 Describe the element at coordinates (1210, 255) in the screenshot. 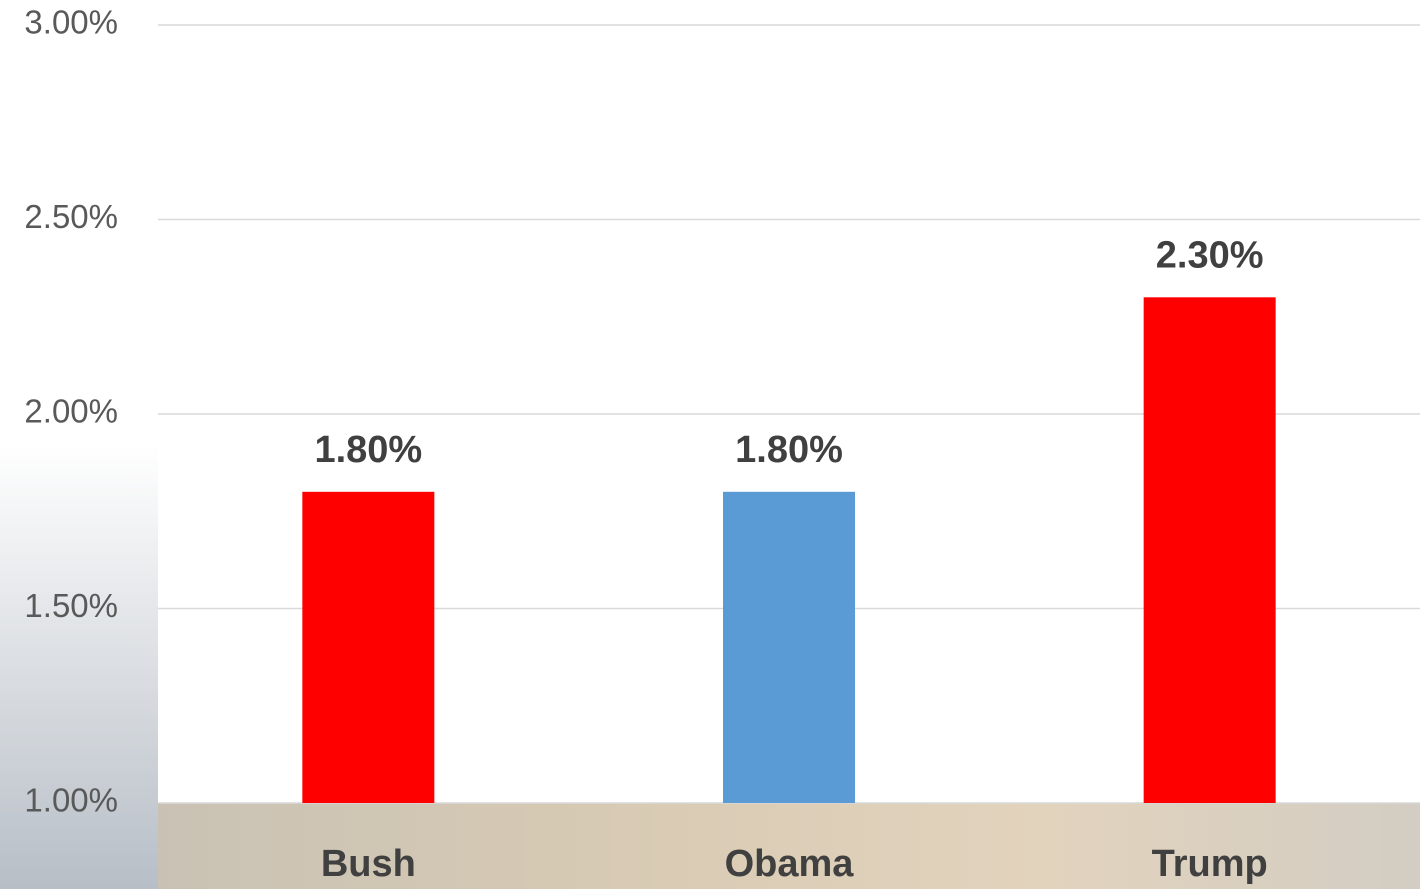

I see `data-label: 2.30%` at that location.